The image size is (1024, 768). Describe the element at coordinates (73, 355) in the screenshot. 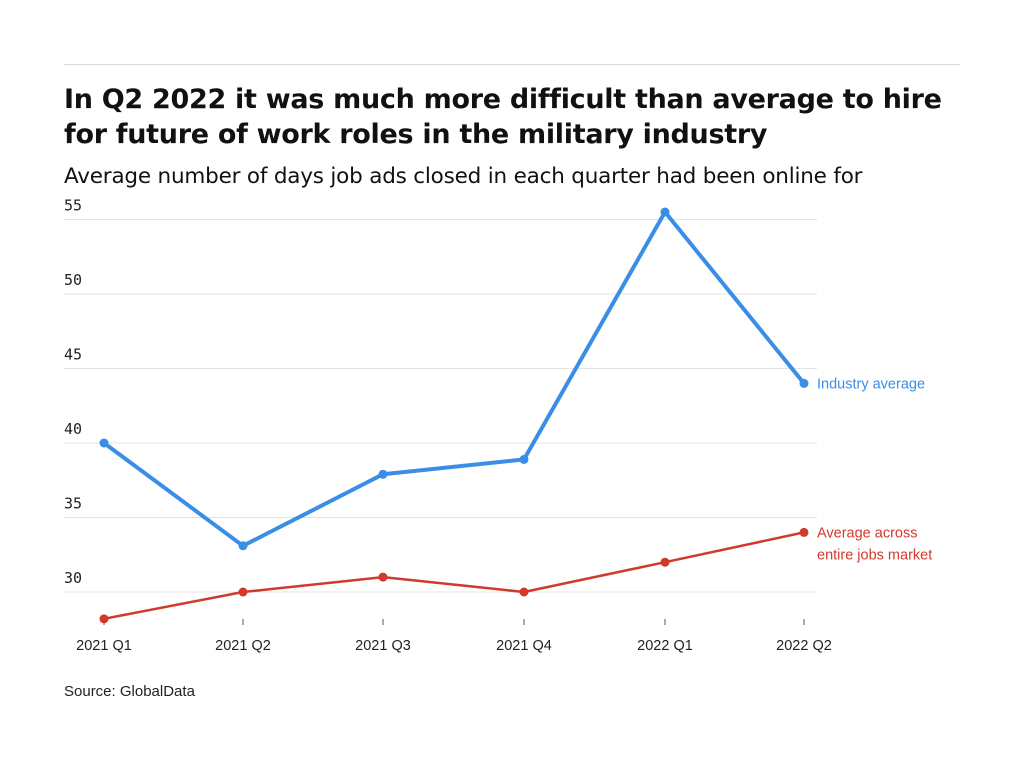

I see `y-tick-label: 45` at that location.